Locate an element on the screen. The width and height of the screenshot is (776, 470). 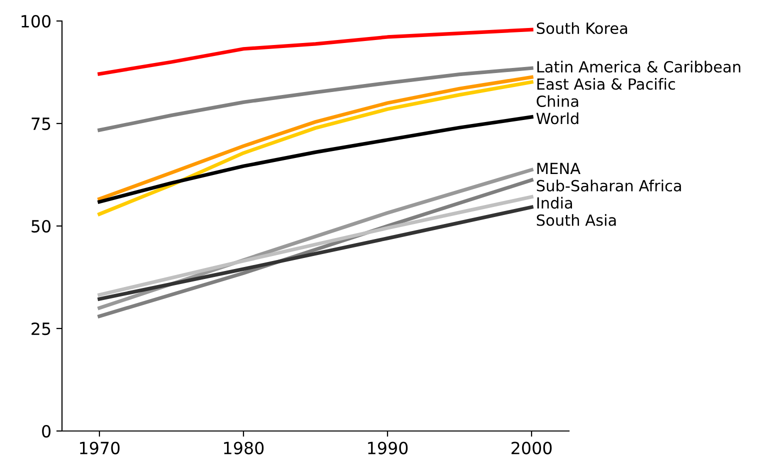
series-label: East Asia & Pacific is located at coordinates (606, 84).